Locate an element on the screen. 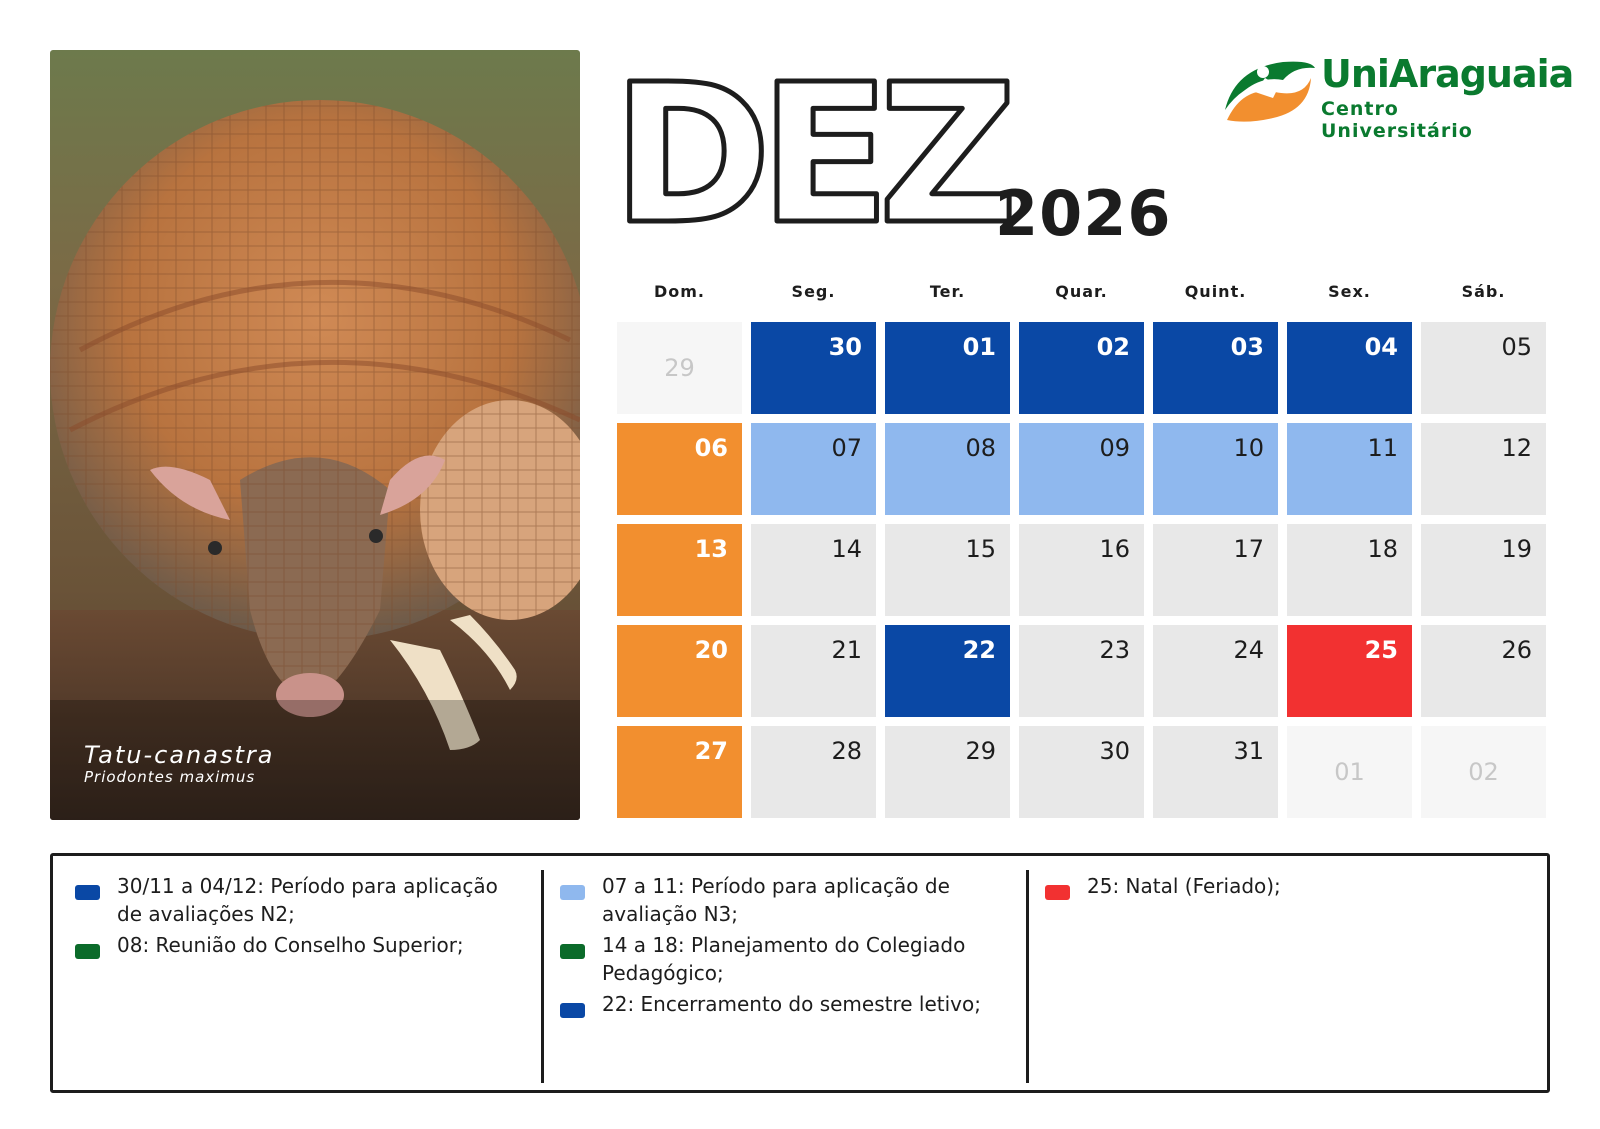 The height and width of the screenshot is (1129, 1600). day-cell: 07 is located at coordinates (813, 469).